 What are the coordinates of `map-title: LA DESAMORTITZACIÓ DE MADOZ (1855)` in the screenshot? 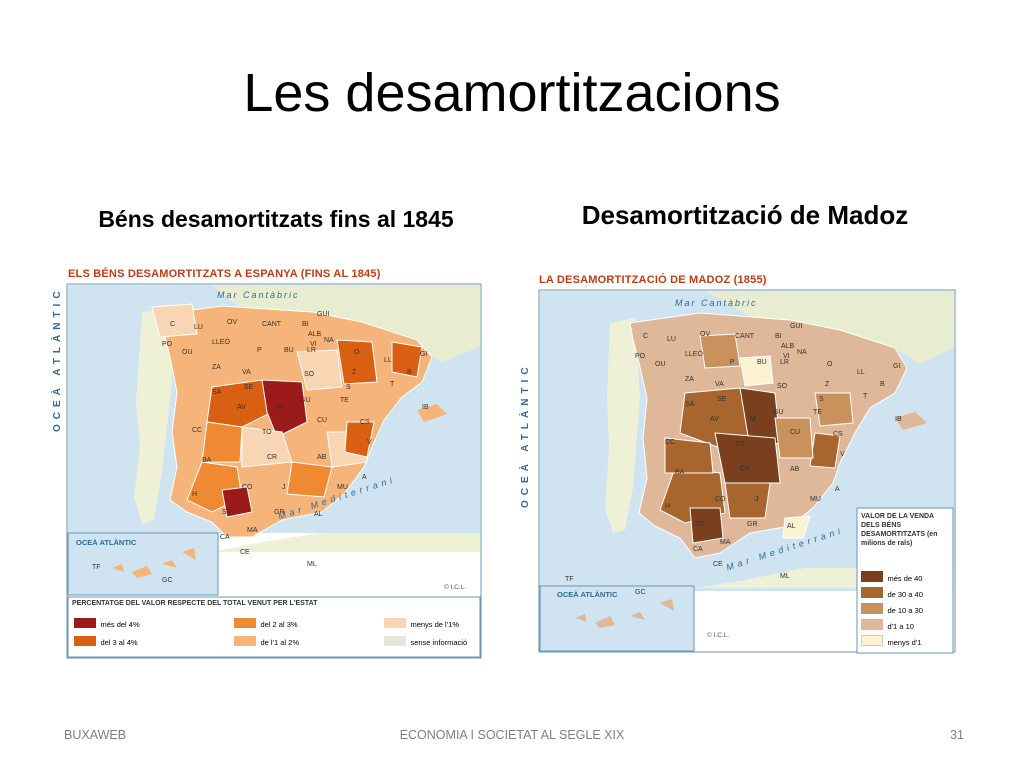 It's located at (653, 280).